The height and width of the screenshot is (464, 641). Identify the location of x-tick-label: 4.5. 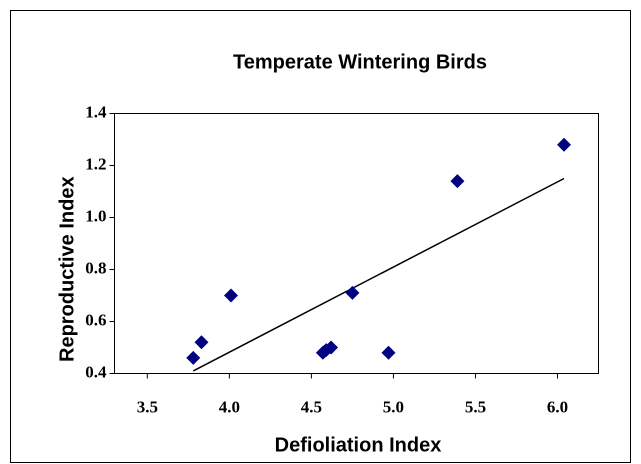
(311, 406).